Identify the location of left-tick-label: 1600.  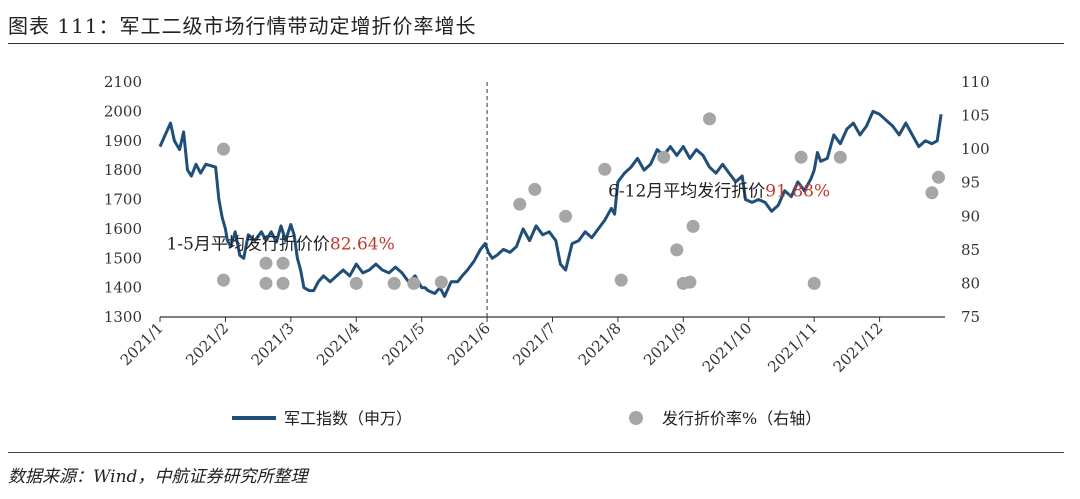
(123, 229).